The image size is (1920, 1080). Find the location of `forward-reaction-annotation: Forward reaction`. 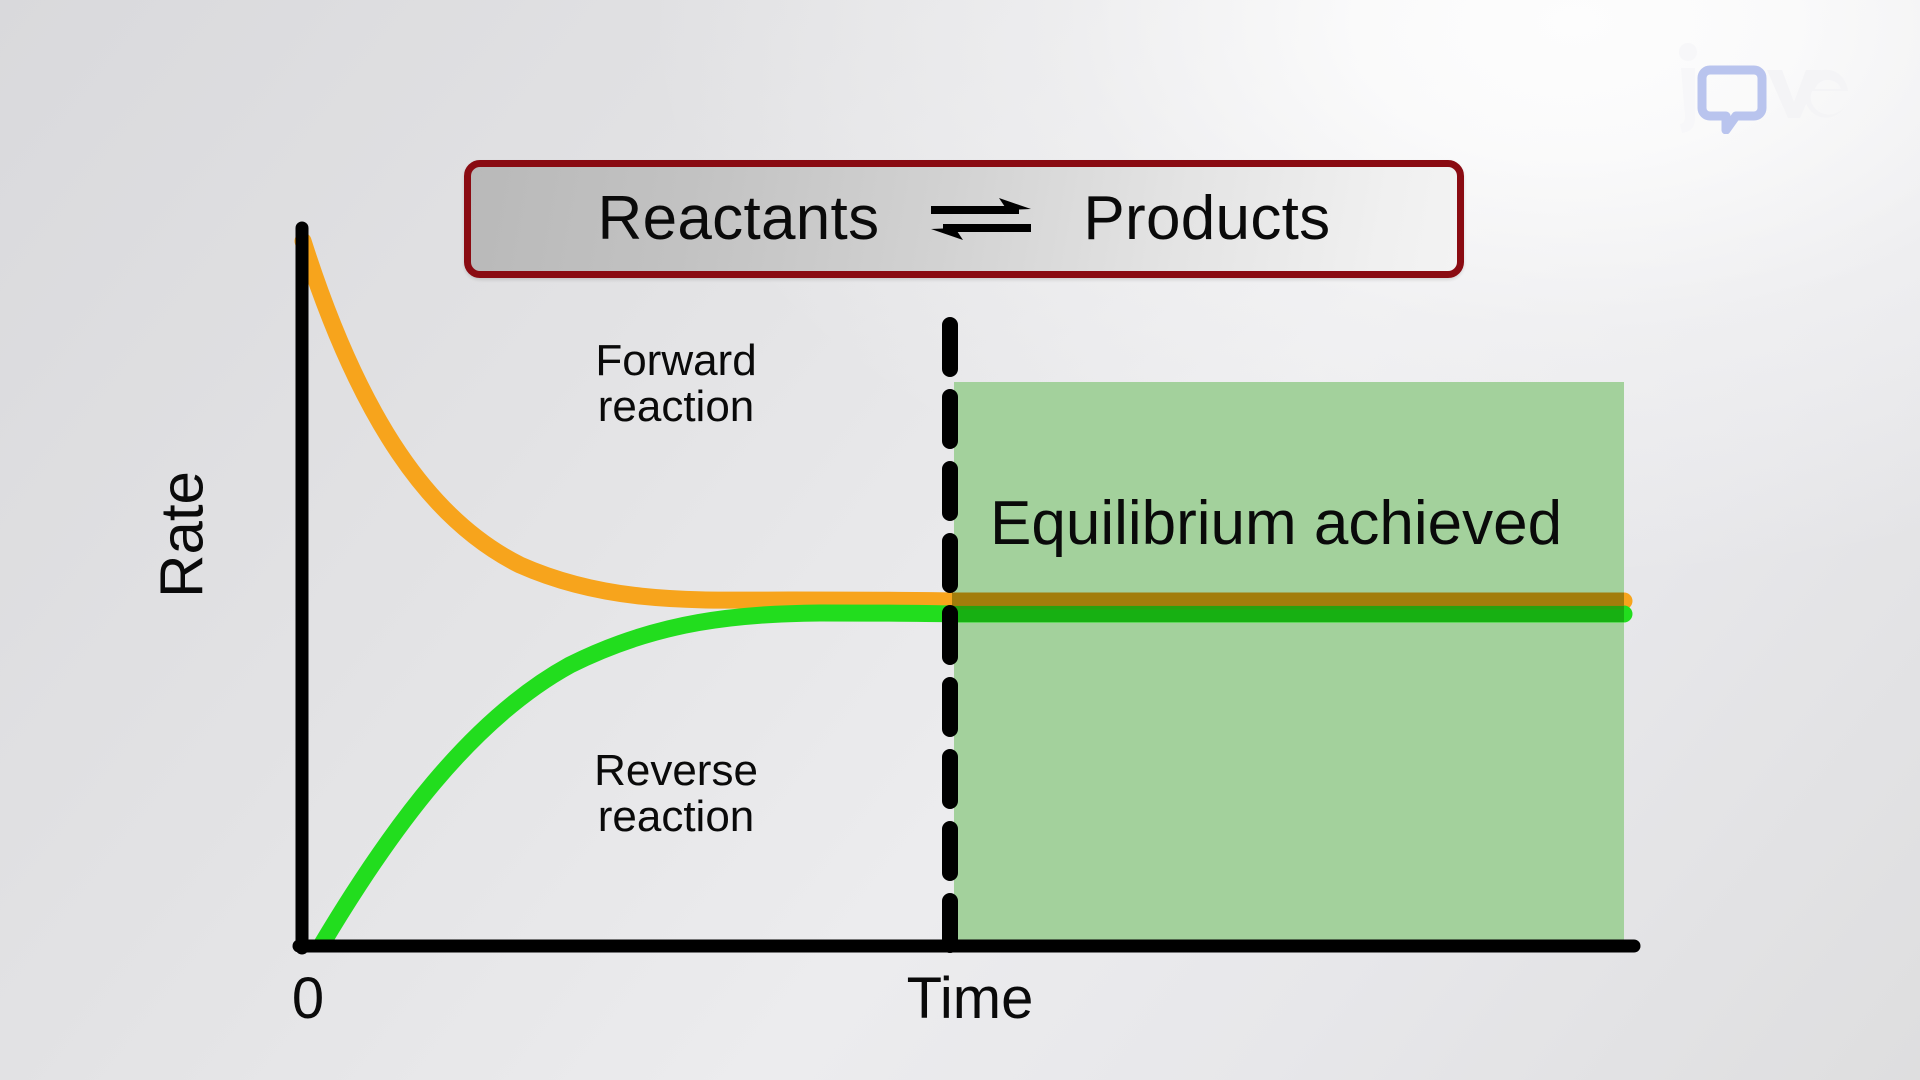

forward-reaction-annotation: Forward reaction is located at coordinates (676, 383).